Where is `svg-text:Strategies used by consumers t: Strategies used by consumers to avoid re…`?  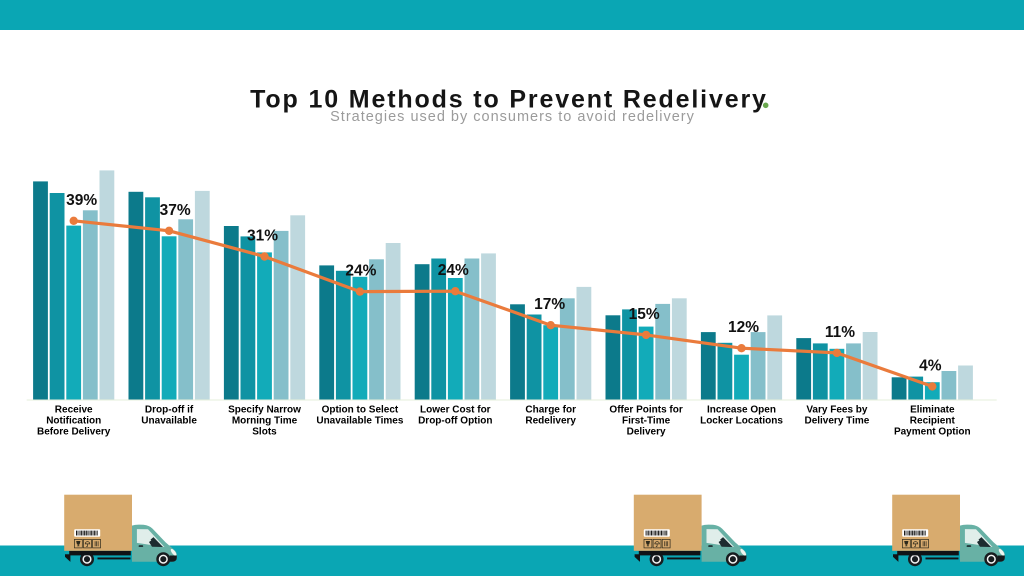 svg-text:Strategies used by consumers t: Strategies used by consumers to avoid re… is located at coordinates (512, 117).